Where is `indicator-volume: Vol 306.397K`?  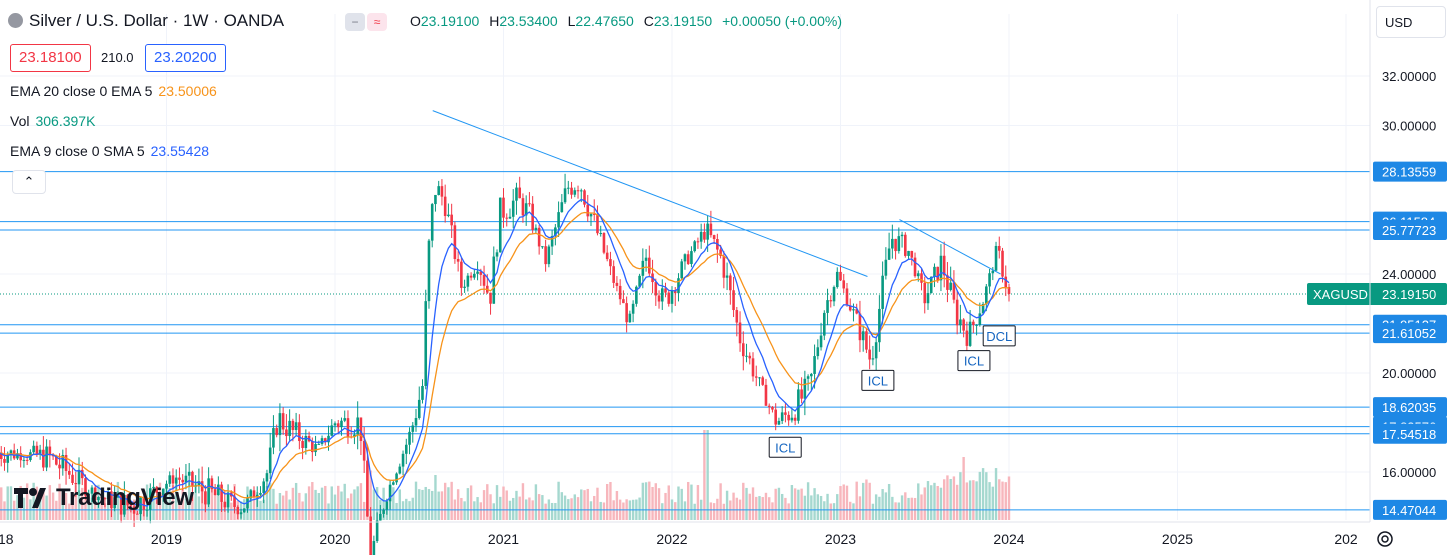 indicator-volume: Vol 306.397K is located at coordinates (53, 121).